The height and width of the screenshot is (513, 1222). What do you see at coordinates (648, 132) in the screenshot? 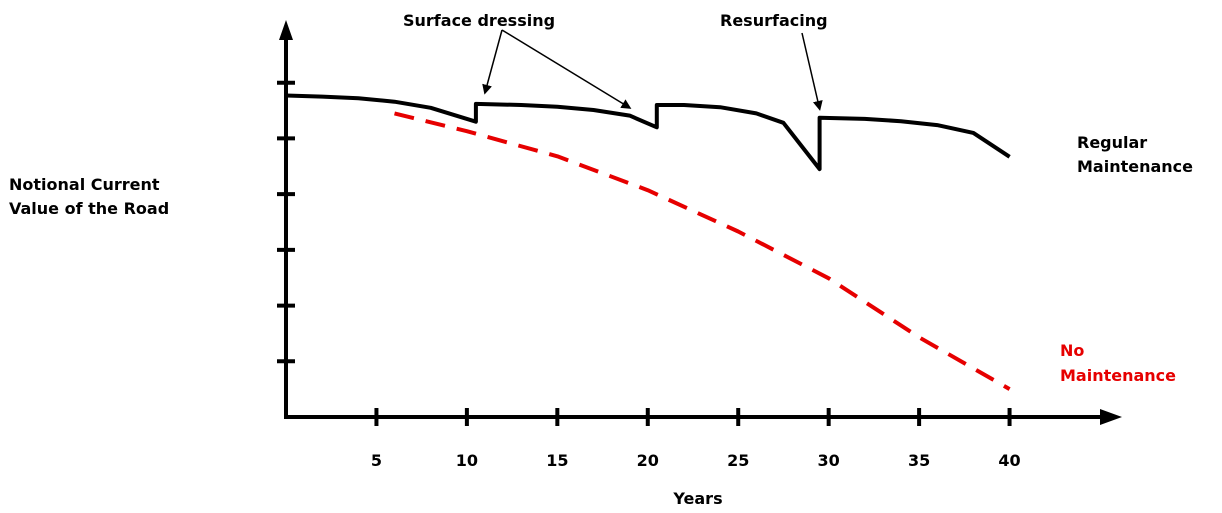
I see `regular-maintenance-line` at bounding box center [648, 132].